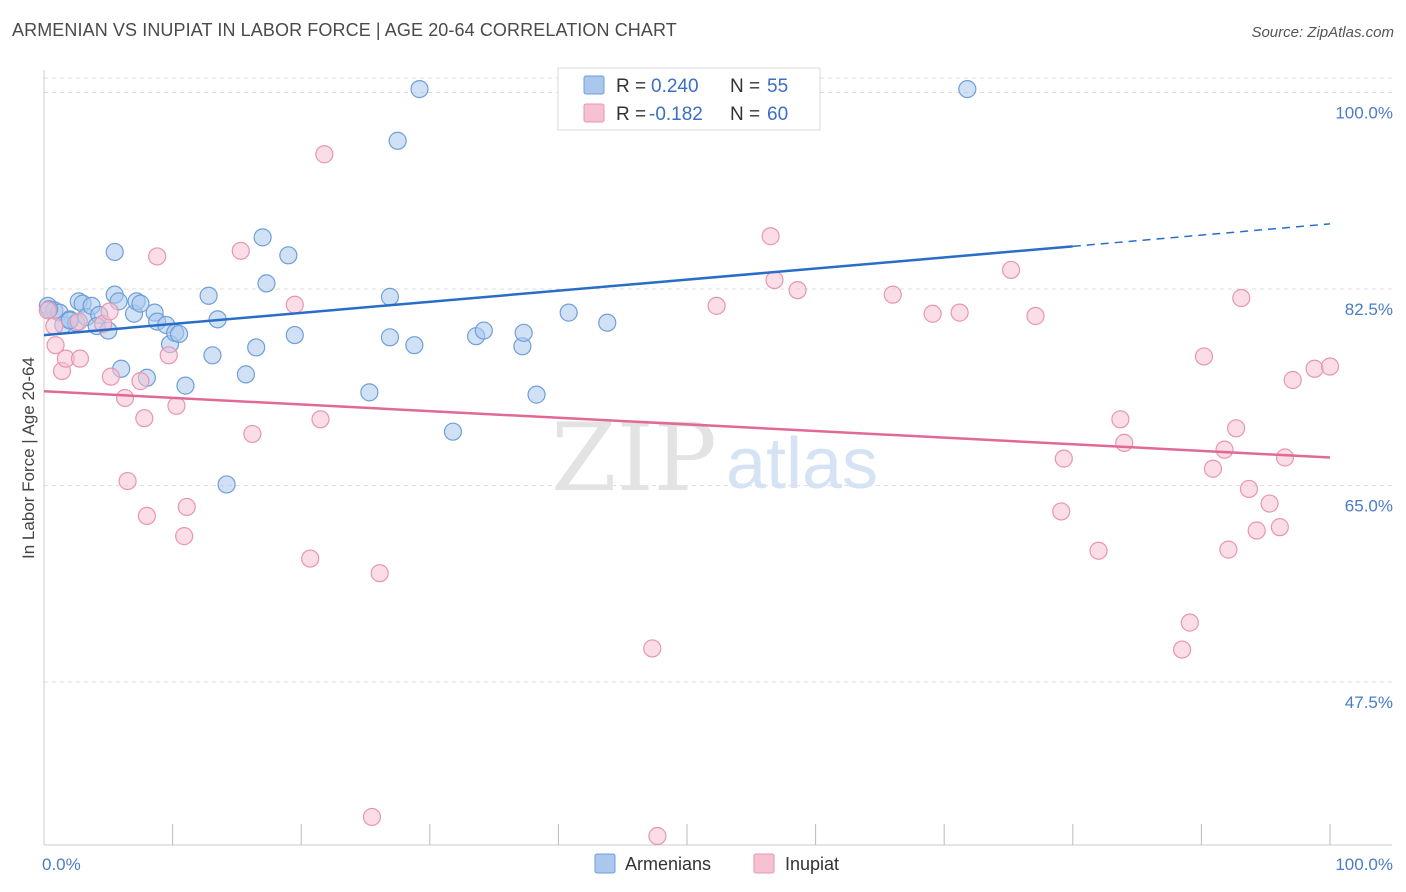  I want to click on legend-r-label-2: R =, so click(631, 114).